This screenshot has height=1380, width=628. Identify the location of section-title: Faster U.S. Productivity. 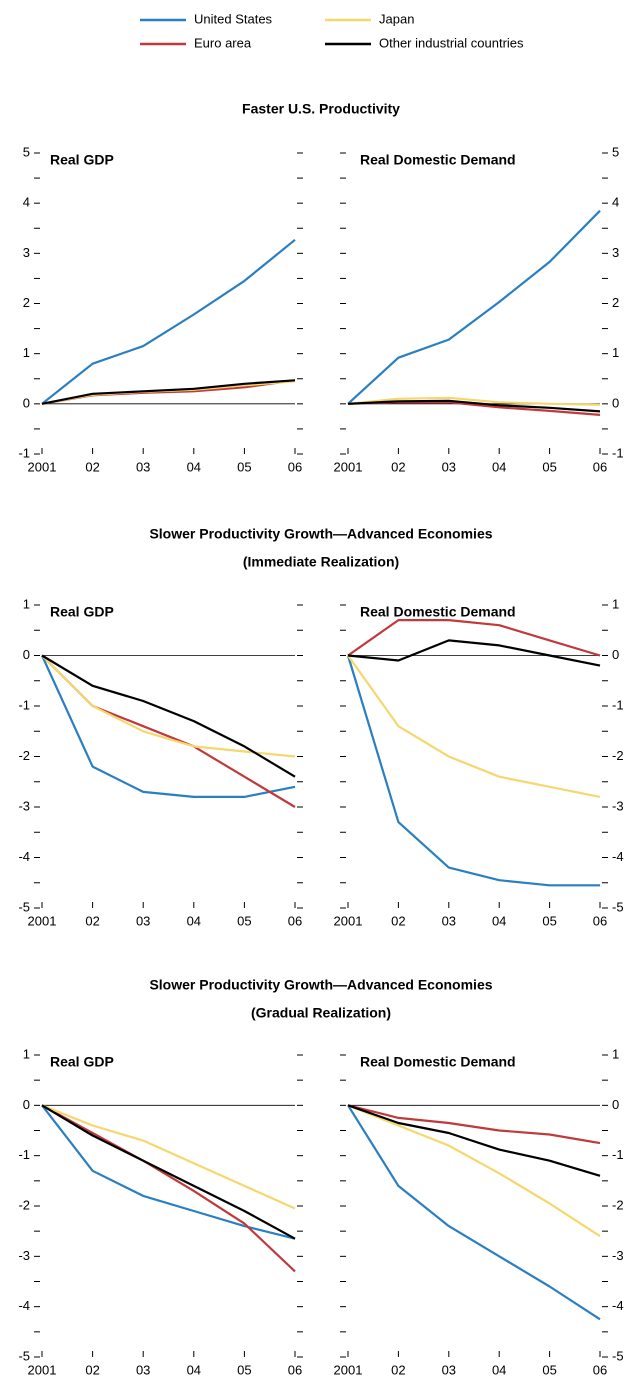
(321, 109).